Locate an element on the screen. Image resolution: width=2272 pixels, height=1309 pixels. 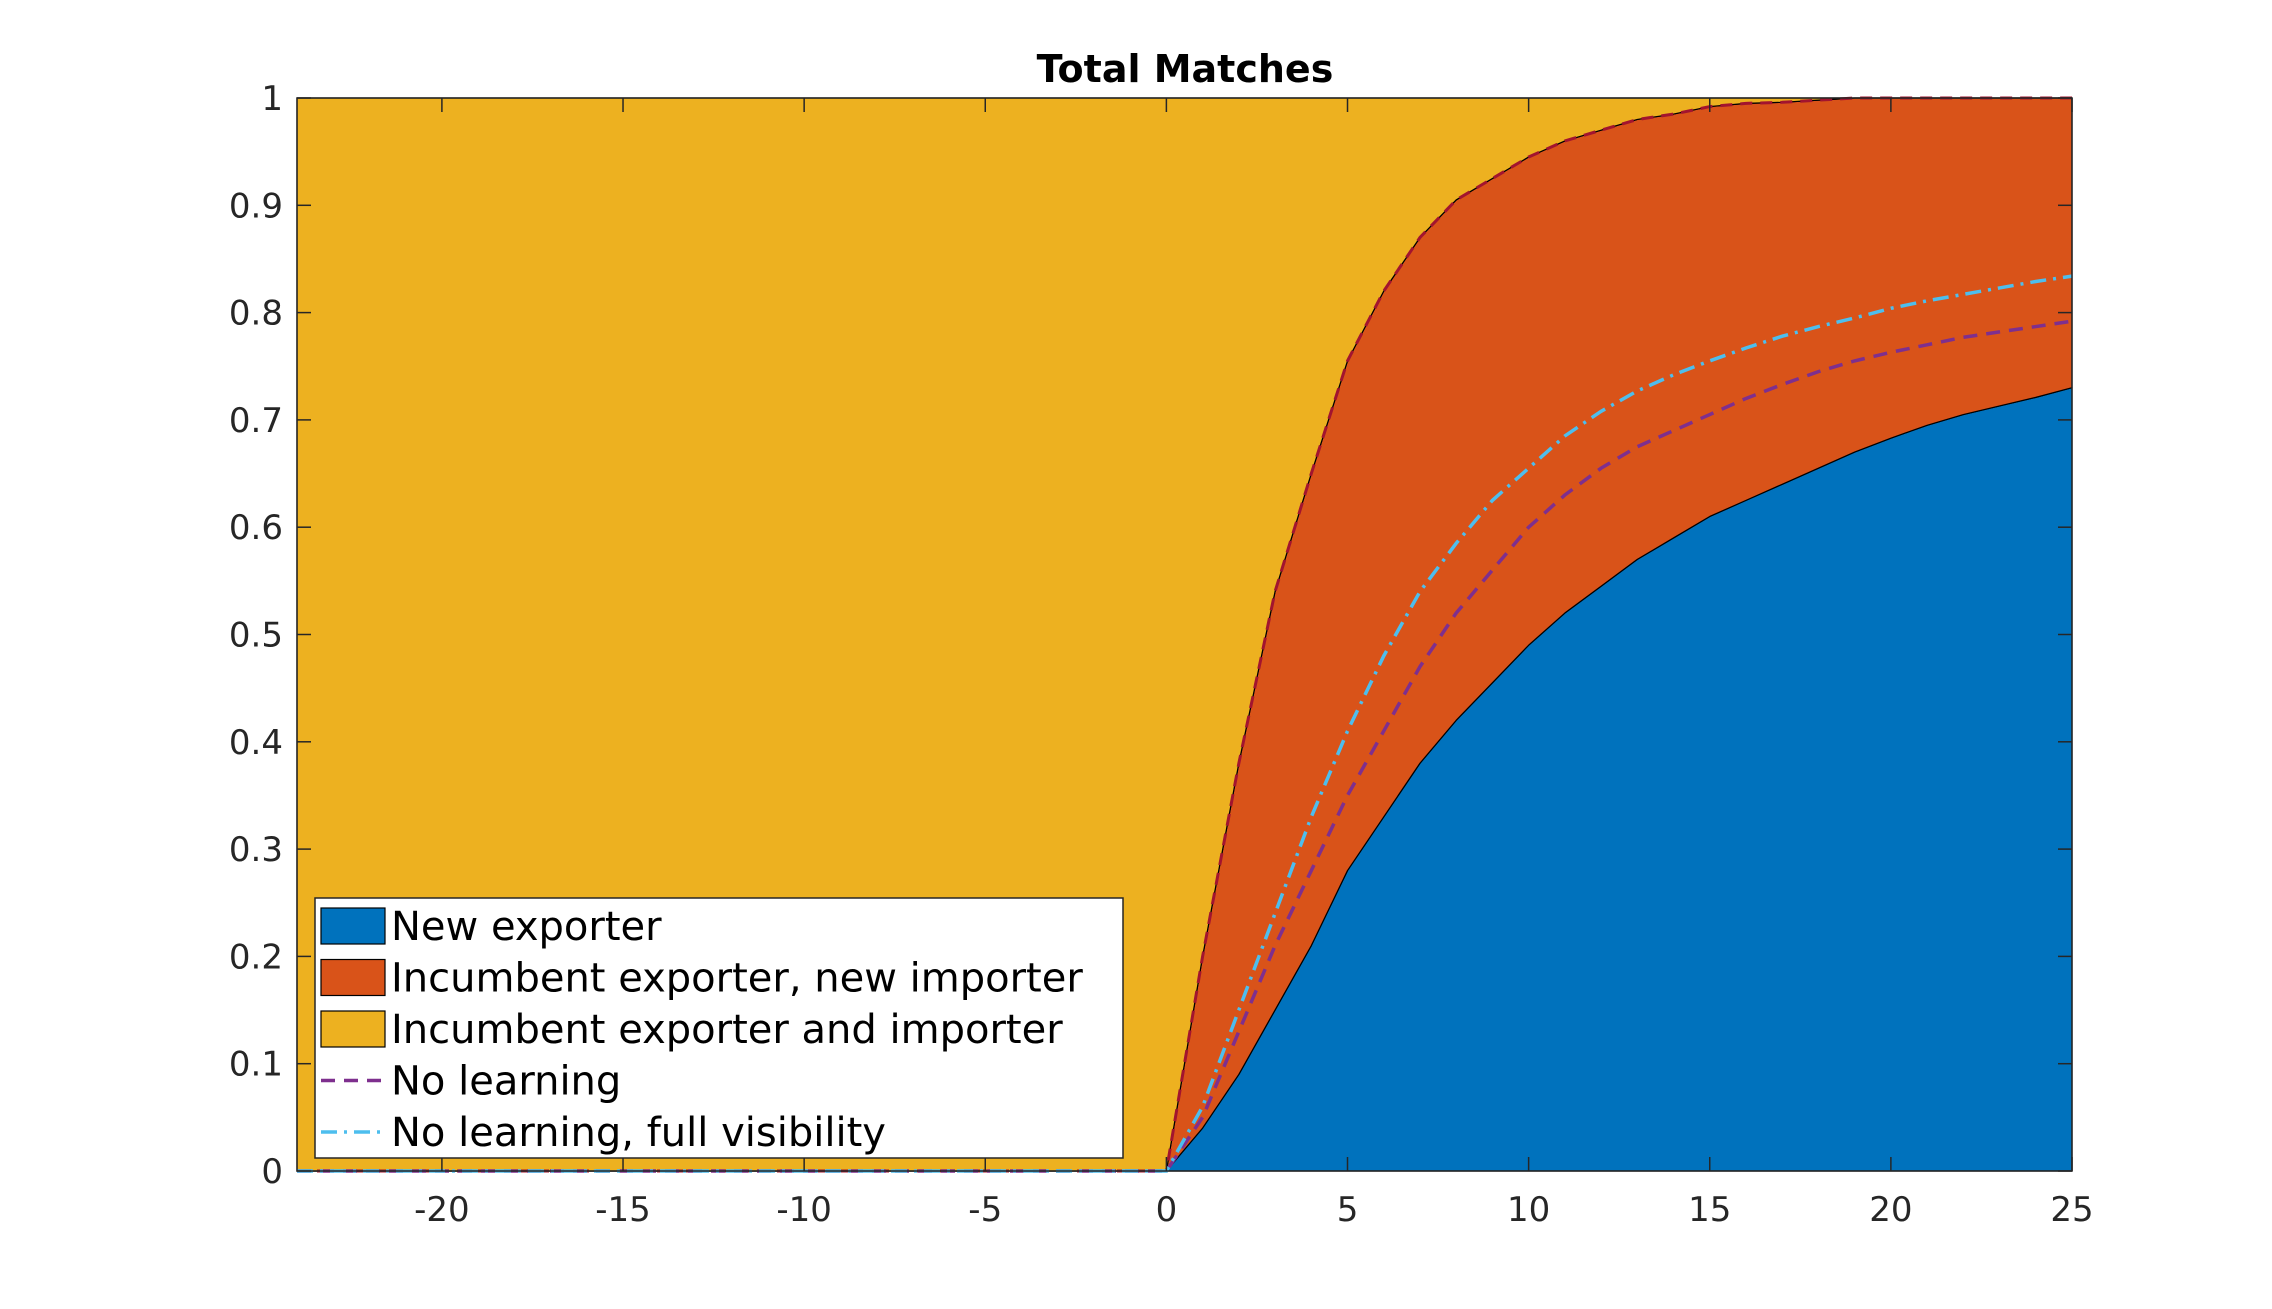
y-tick-label: 0.5 is located at coordinates (256, 636).